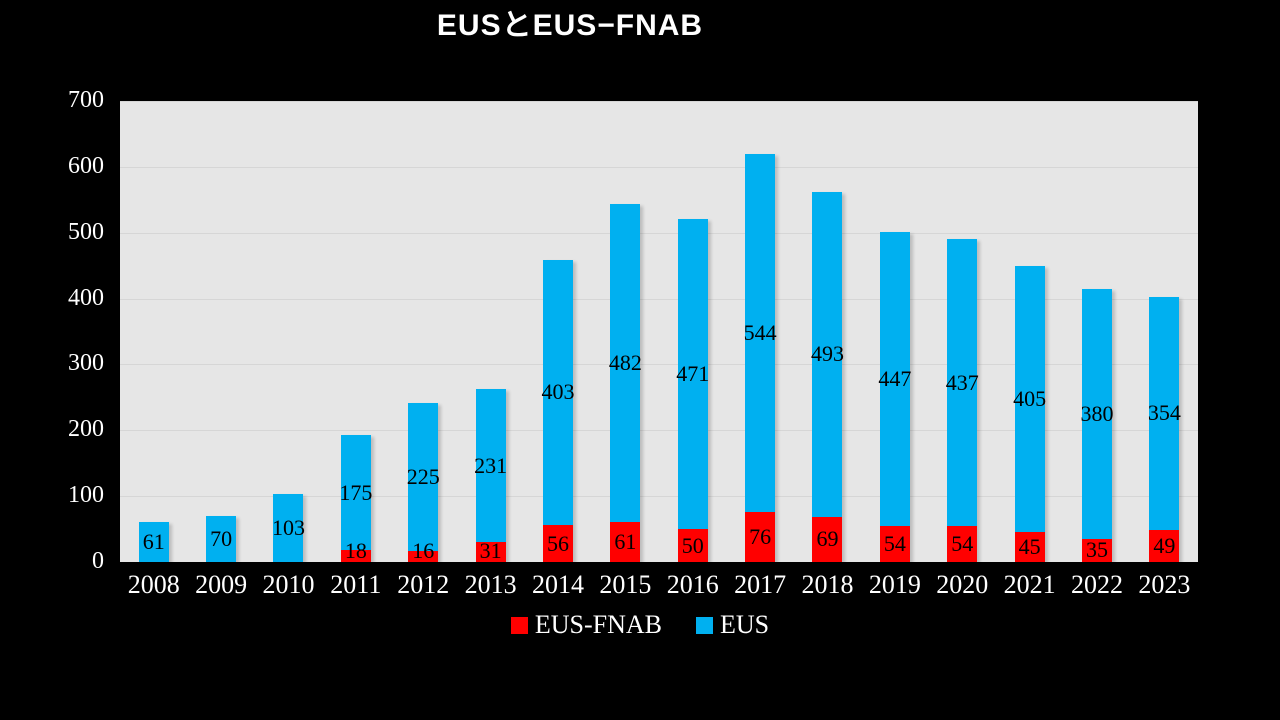 This screenshot has height=720, width=1280. Describe the element at coordinates (1096, 550) in the screenshot. I see `bar-segment-eus-fnab-2022` at that location.